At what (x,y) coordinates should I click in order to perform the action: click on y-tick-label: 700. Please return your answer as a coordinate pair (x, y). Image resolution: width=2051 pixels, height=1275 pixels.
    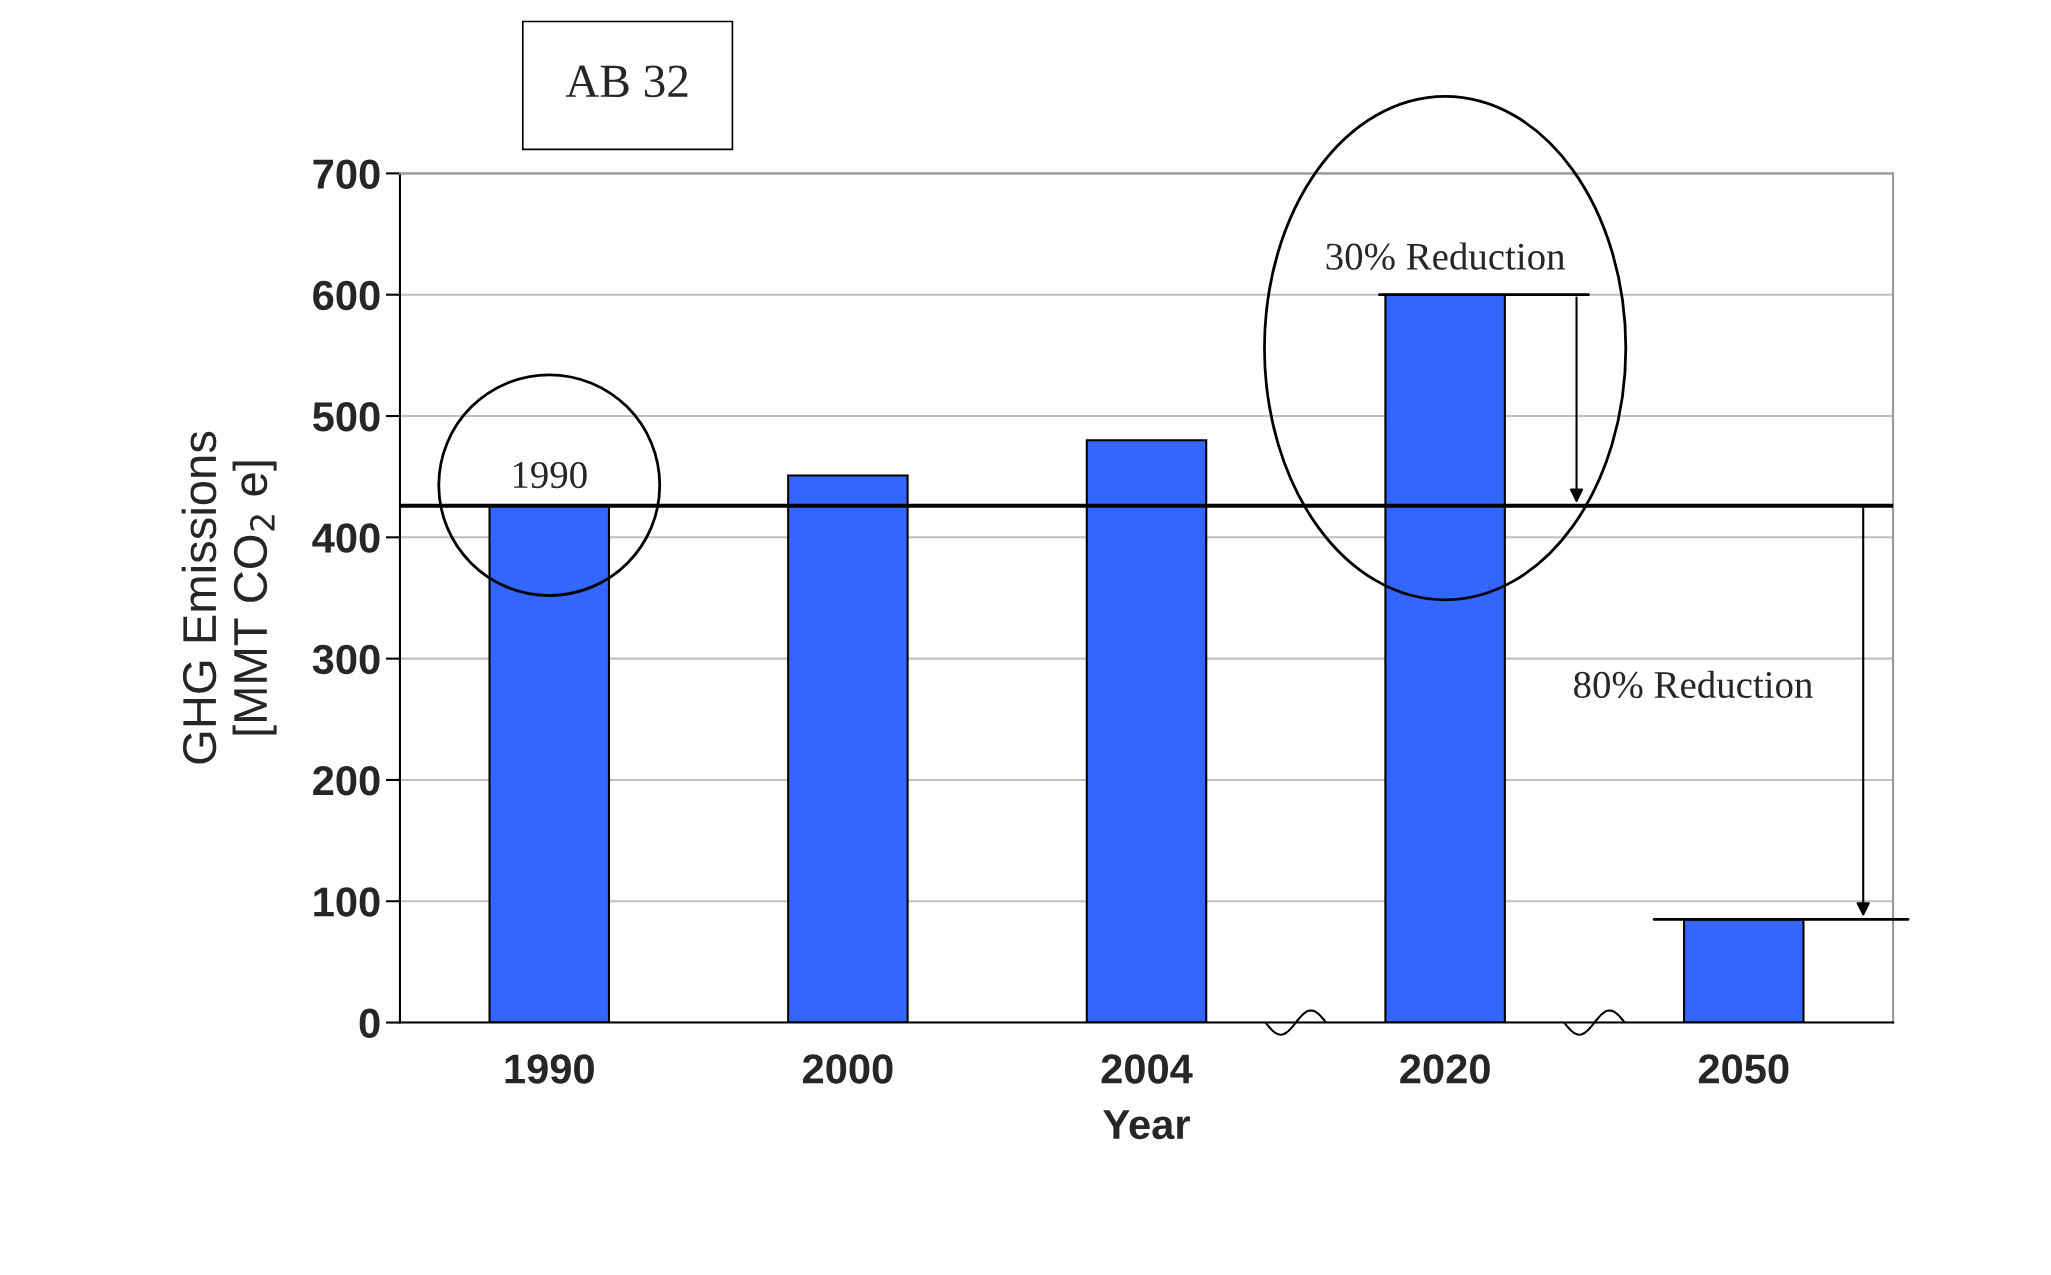
    Looking at the image, I should click on (346, 174).